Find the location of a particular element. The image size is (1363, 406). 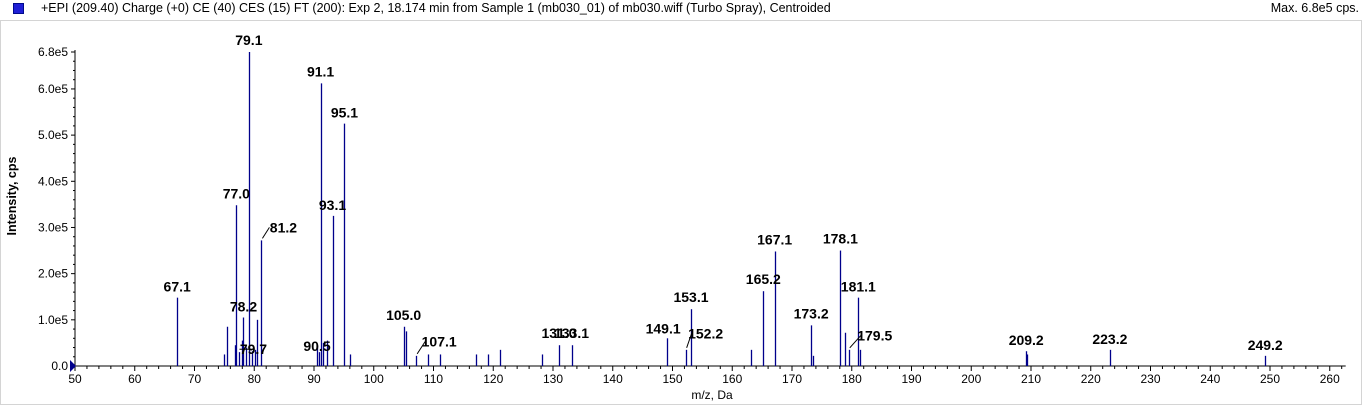

x-tick-label: 220 is located at coordinates (1091, 379).